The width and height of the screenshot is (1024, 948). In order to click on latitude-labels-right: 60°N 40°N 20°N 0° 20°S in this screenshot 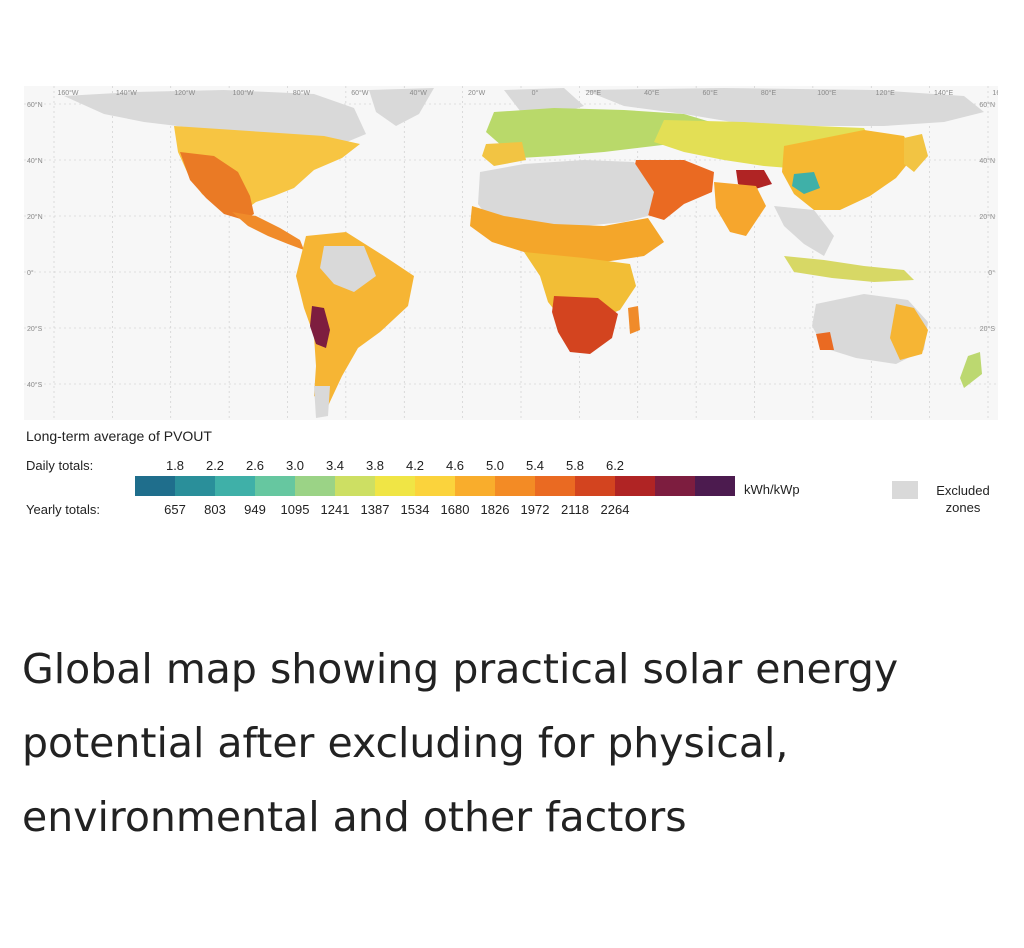, I will do `click(987, 217)`.